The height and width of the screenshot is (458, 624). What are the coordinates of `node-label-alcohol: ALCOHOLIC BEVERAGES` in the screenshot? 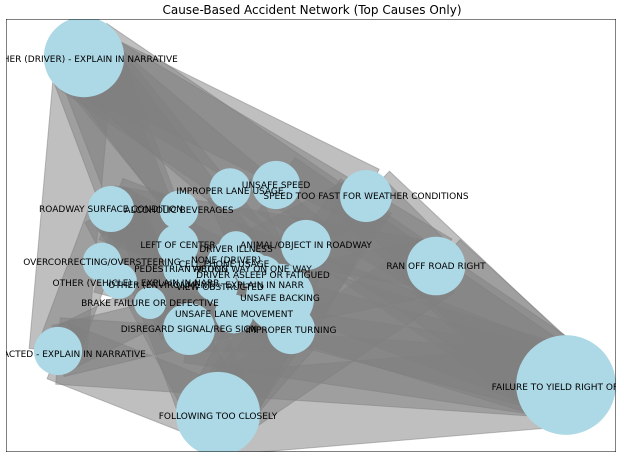 It's located at (178, 211).